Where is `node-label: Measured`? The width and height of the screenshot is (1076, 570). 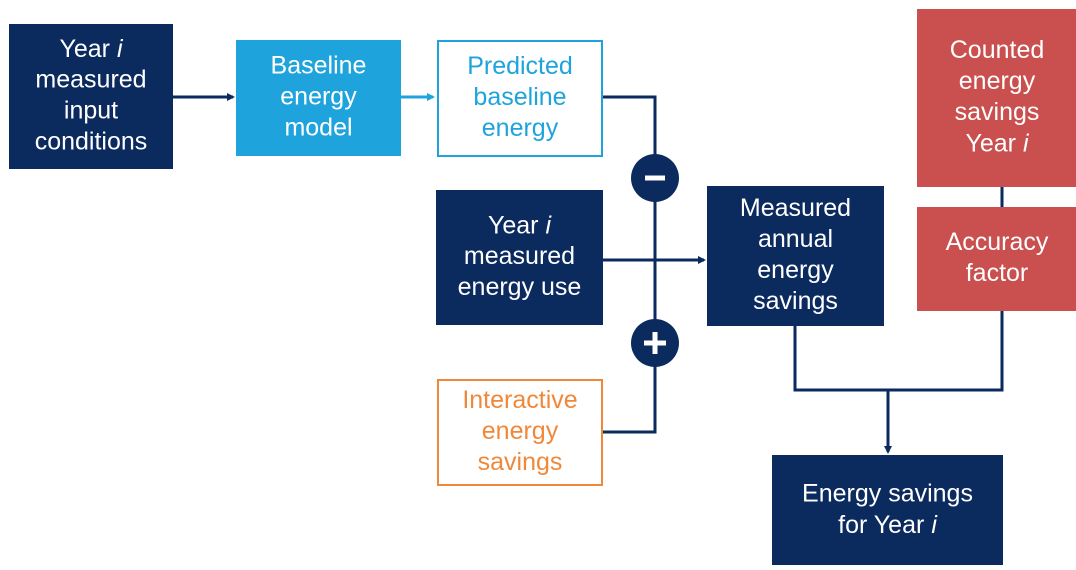
node-label: Measured is located at coordinates (795, 208).